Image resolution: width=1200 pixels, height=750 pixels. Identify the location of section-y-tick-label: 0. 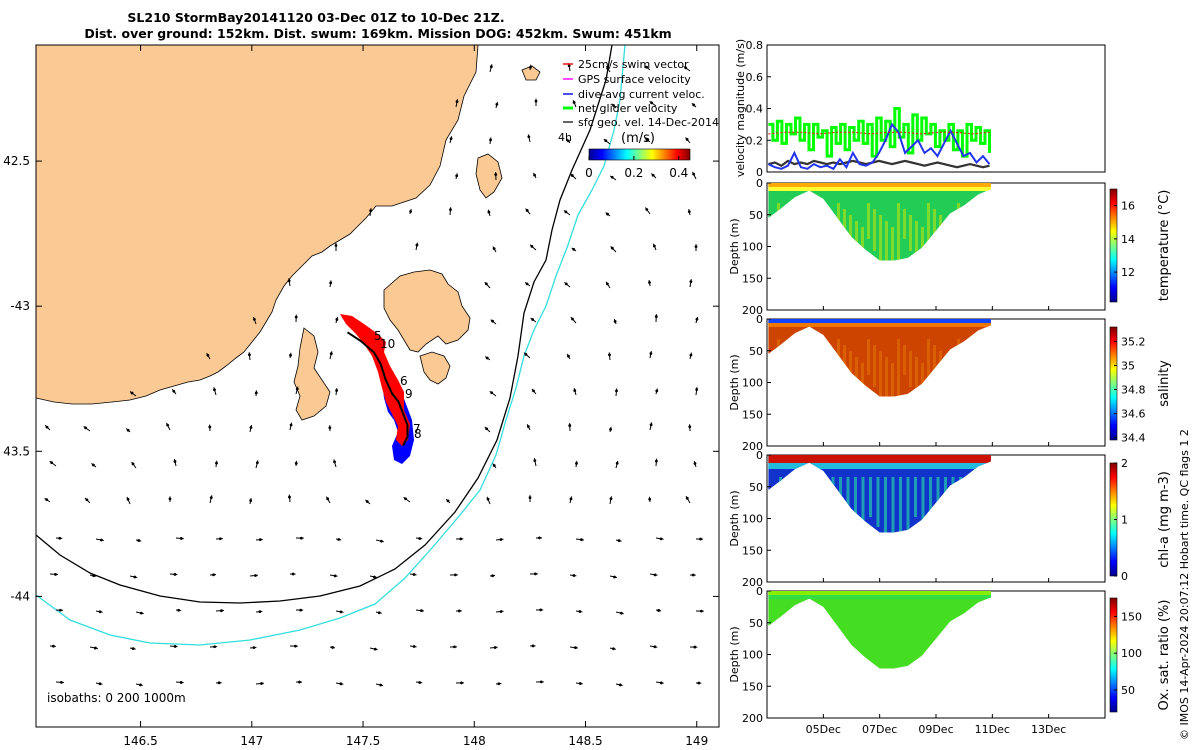
(759, 183).